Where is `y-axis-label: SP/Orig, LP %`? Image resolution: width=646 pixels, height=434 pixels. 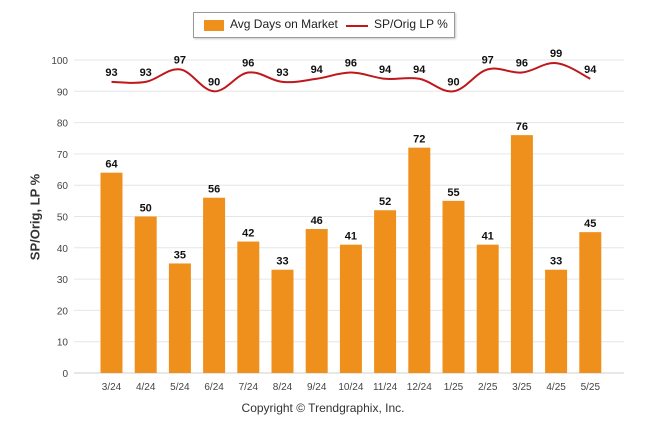 y-axis-label: SP/Orig, LP % is located at coordinates (35, 217).